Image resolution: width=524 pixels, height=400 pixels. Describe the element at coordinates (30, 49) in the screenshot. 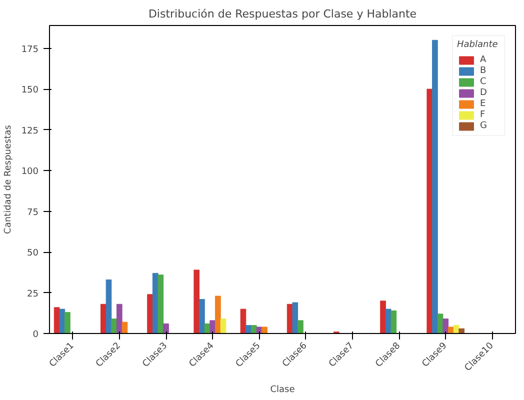

I see `y-tick-label: 175` at that location.